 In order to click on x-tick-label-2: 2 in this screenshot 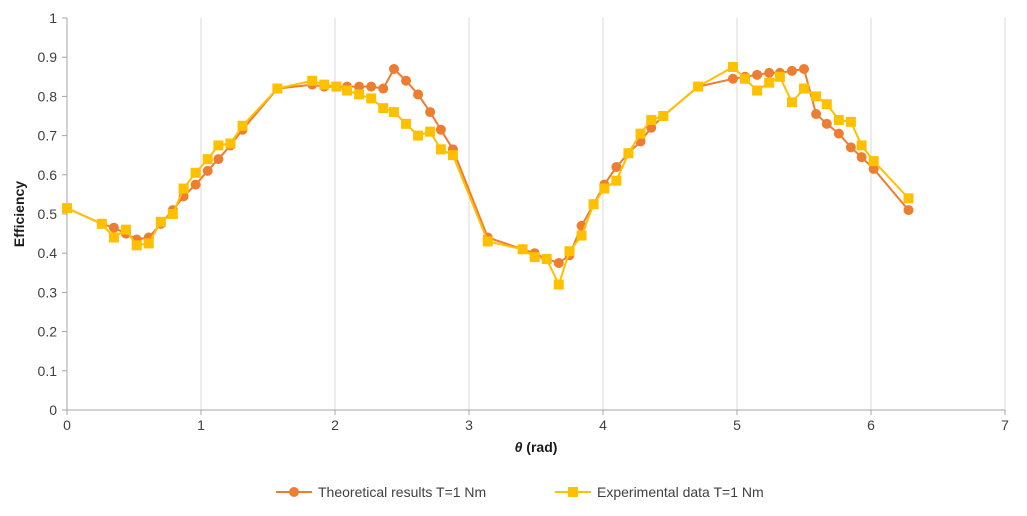, I will do `click(335, 425)`.